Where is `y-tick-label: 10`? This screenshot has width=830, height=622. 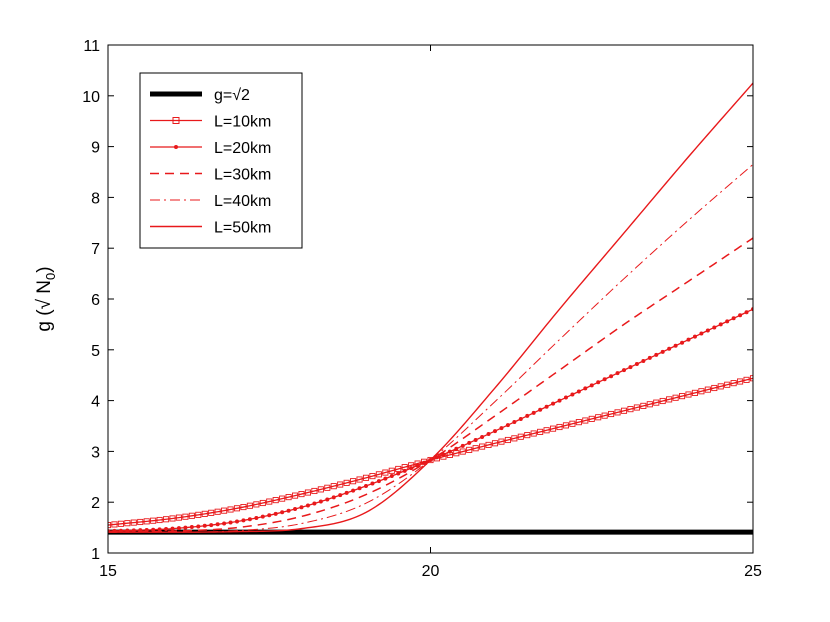 y-tick-label: 10 is located at coordinates (91, 97).